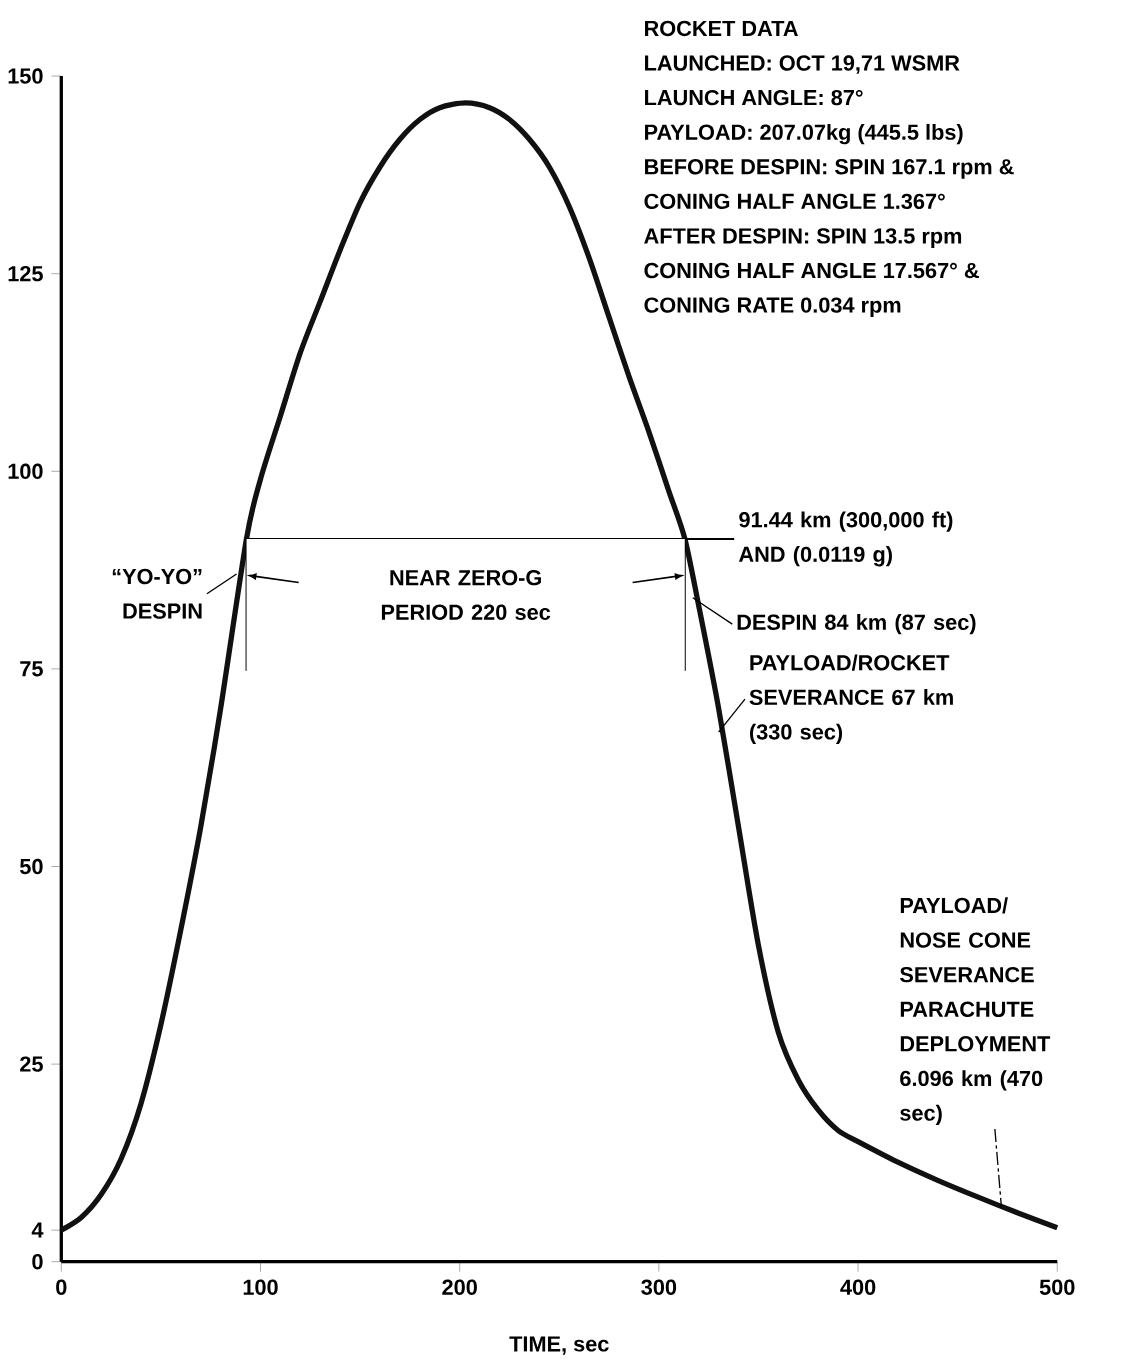 The height and width of the screenshot is (1362, 1135). Describe the element at coordinates (157, 593) in the screenshot. I see `annotation: “YO-YO” DESPIN` at that location.